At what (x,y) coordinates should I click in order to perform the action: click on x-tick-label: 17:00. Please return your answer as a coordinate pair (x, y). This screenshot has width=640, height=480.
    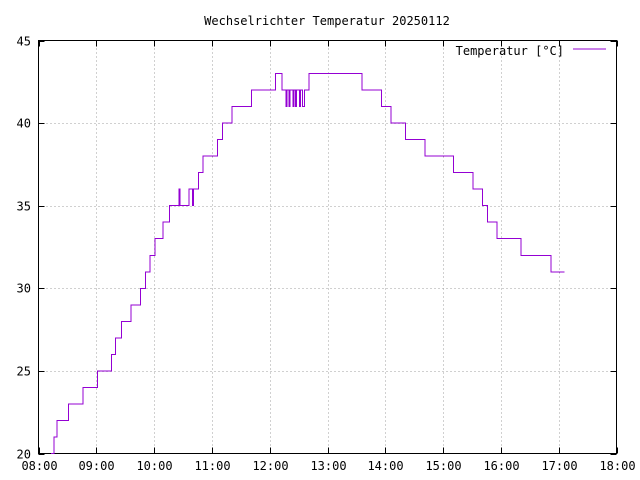
    Looking at the image, I should click on (559, 466).